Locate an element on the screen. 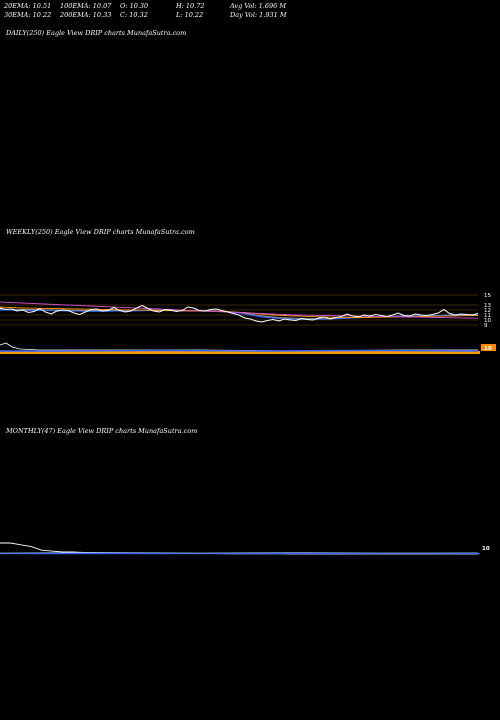 The height and width of the screenshot is (720, 500). monthly-volume-panel is located at coordinates (240, 553).